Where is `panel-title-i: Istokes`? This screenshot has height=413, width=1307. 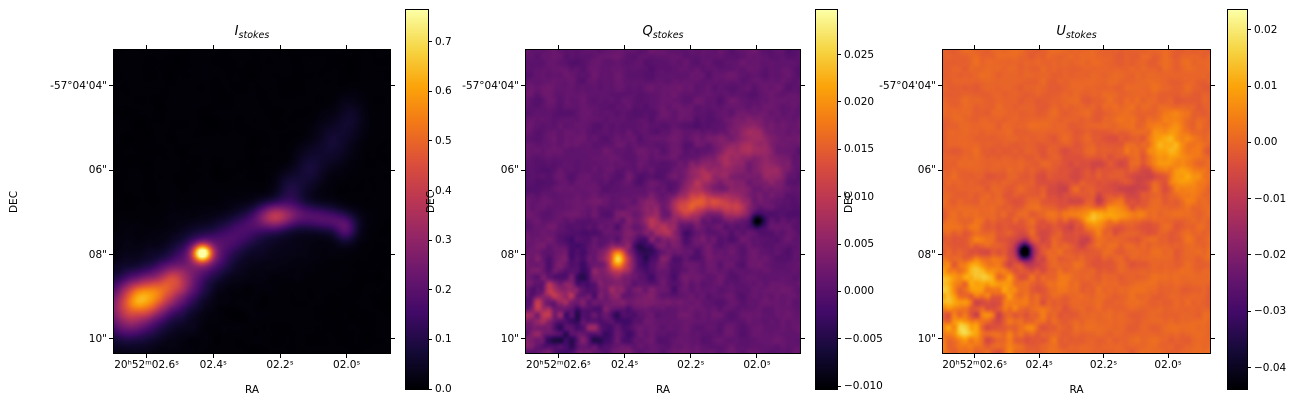
panel-title-i: Istokes is located at coordinates (252, 32).